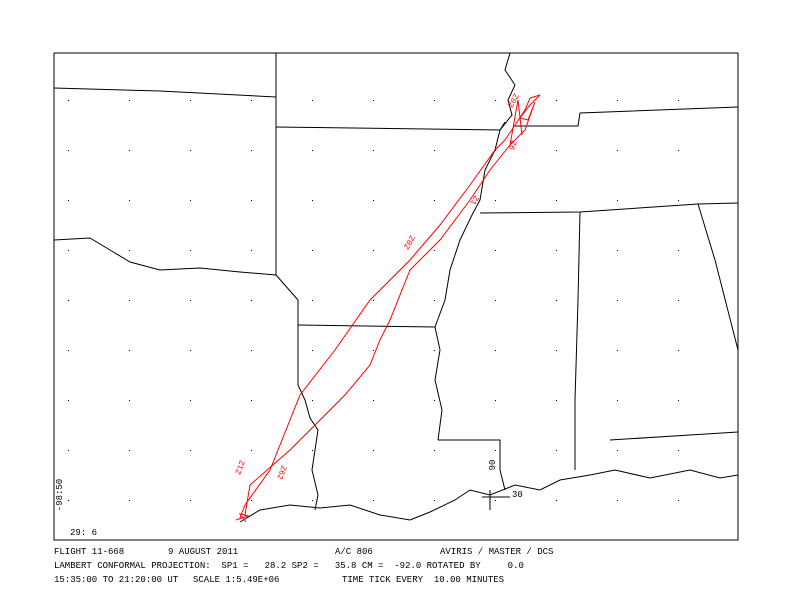  What do you see at coordinates (236, 580) in the screenshot?
I see `footer-scale: SCALE 1:5.49E+06` at bounding box center [236, 580].